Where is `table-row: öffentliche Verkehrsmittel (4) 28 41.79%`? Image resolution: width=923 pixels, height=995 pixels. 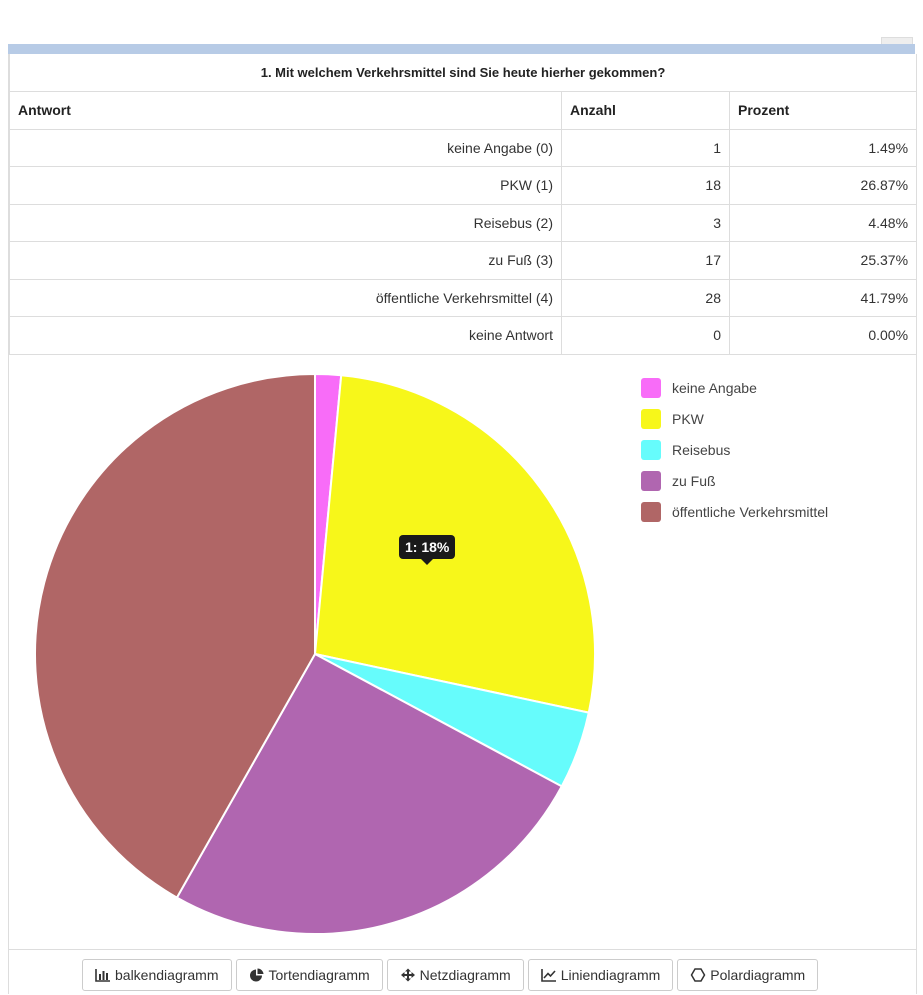 table-row: öffentliche Verkehrsmittel (4) 28 41.79% is located at coordinates (463, 297).